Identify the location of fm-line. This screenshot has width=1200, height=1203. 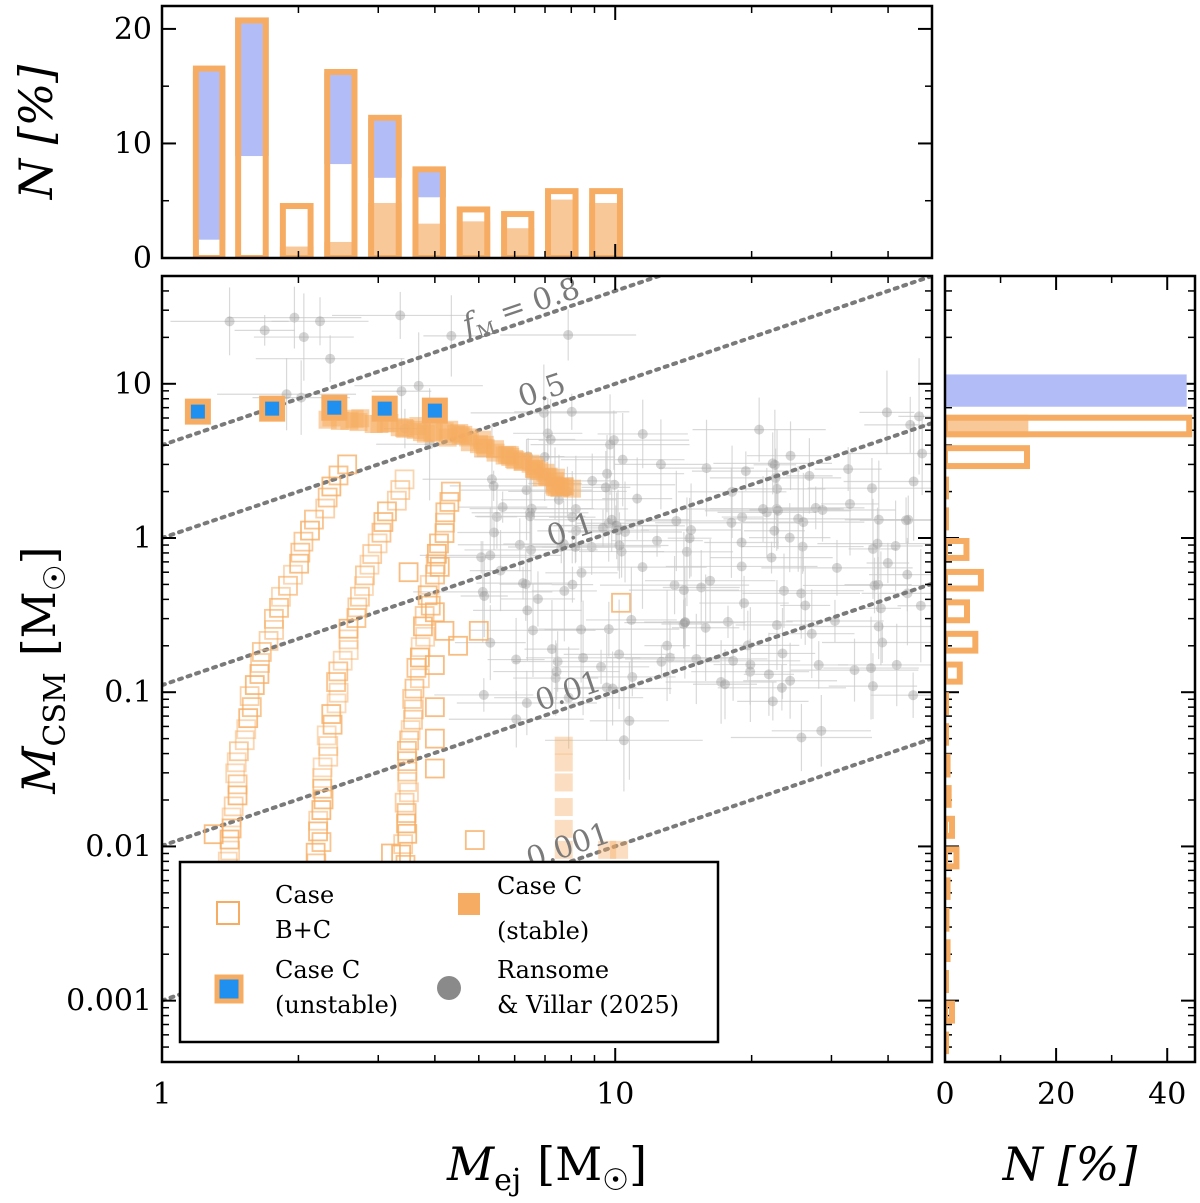
(414, 362).